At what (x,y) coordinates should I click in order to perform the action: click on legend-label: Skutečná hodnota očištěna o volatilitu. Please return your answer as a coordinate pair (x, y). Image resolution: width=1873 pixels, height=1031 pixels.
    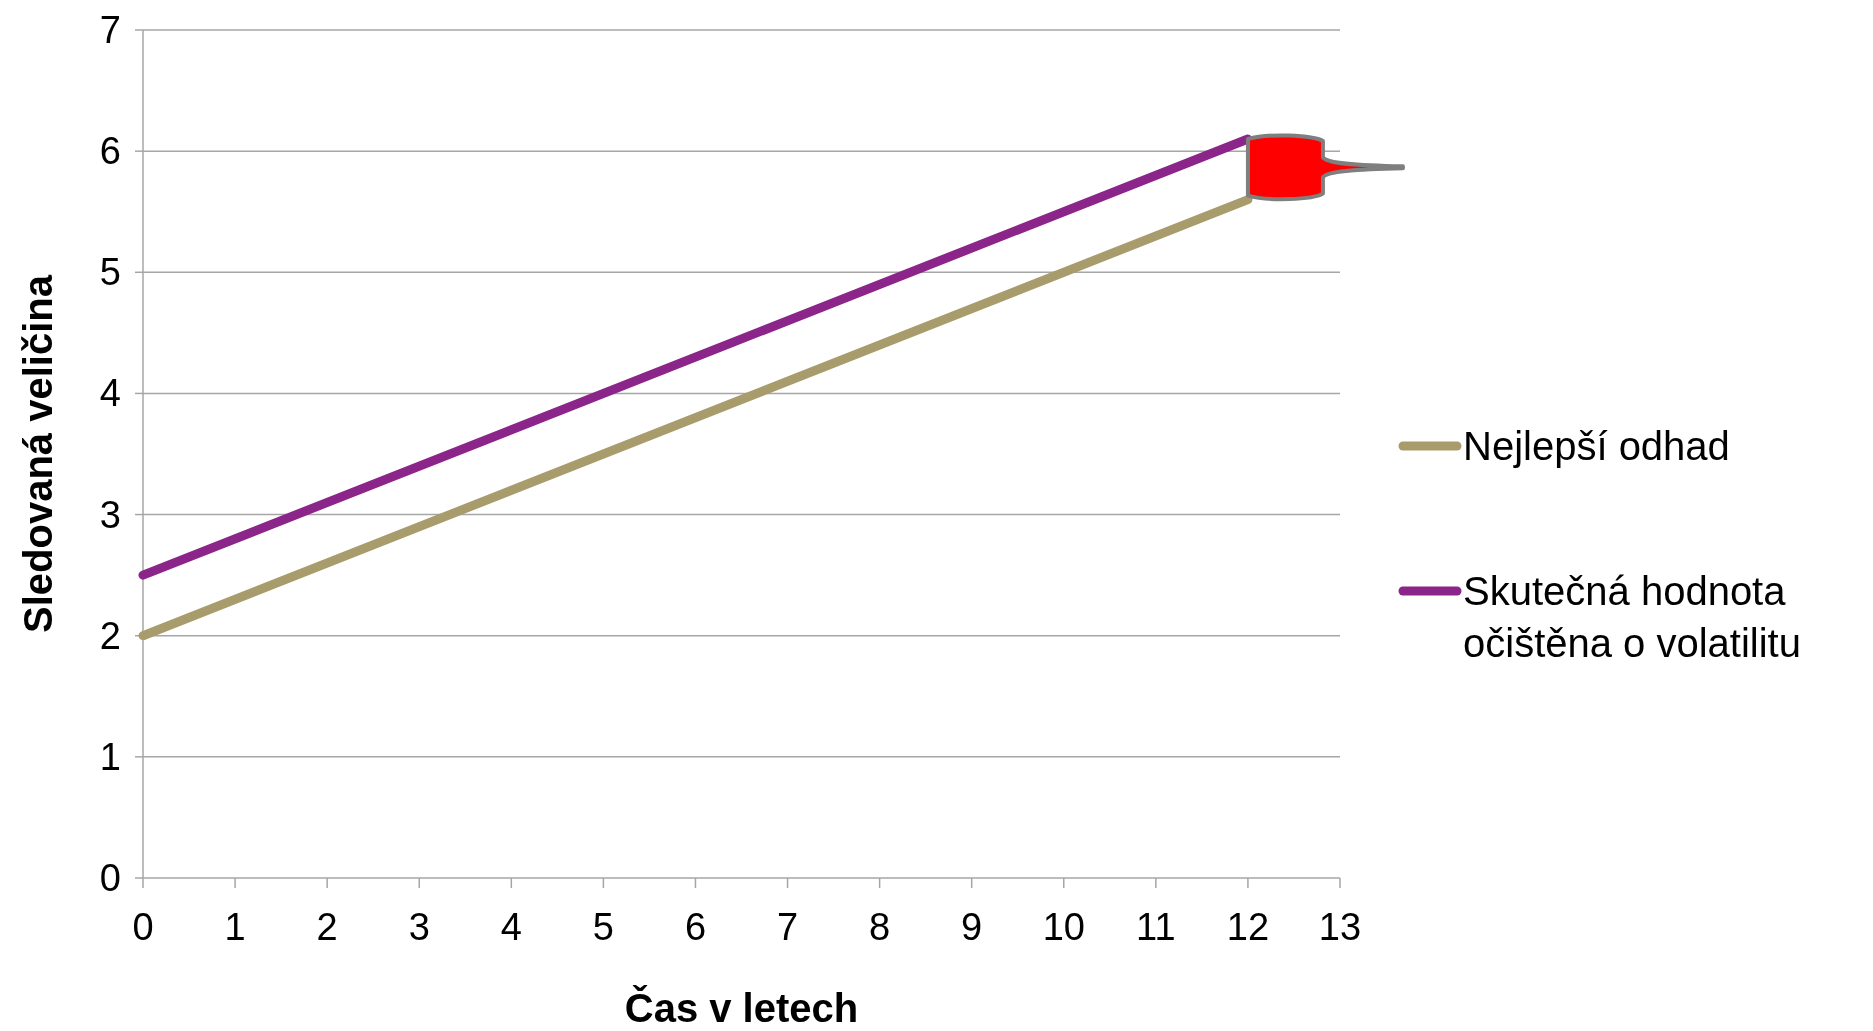
    Looking at the image, I should click on (1632, 617).